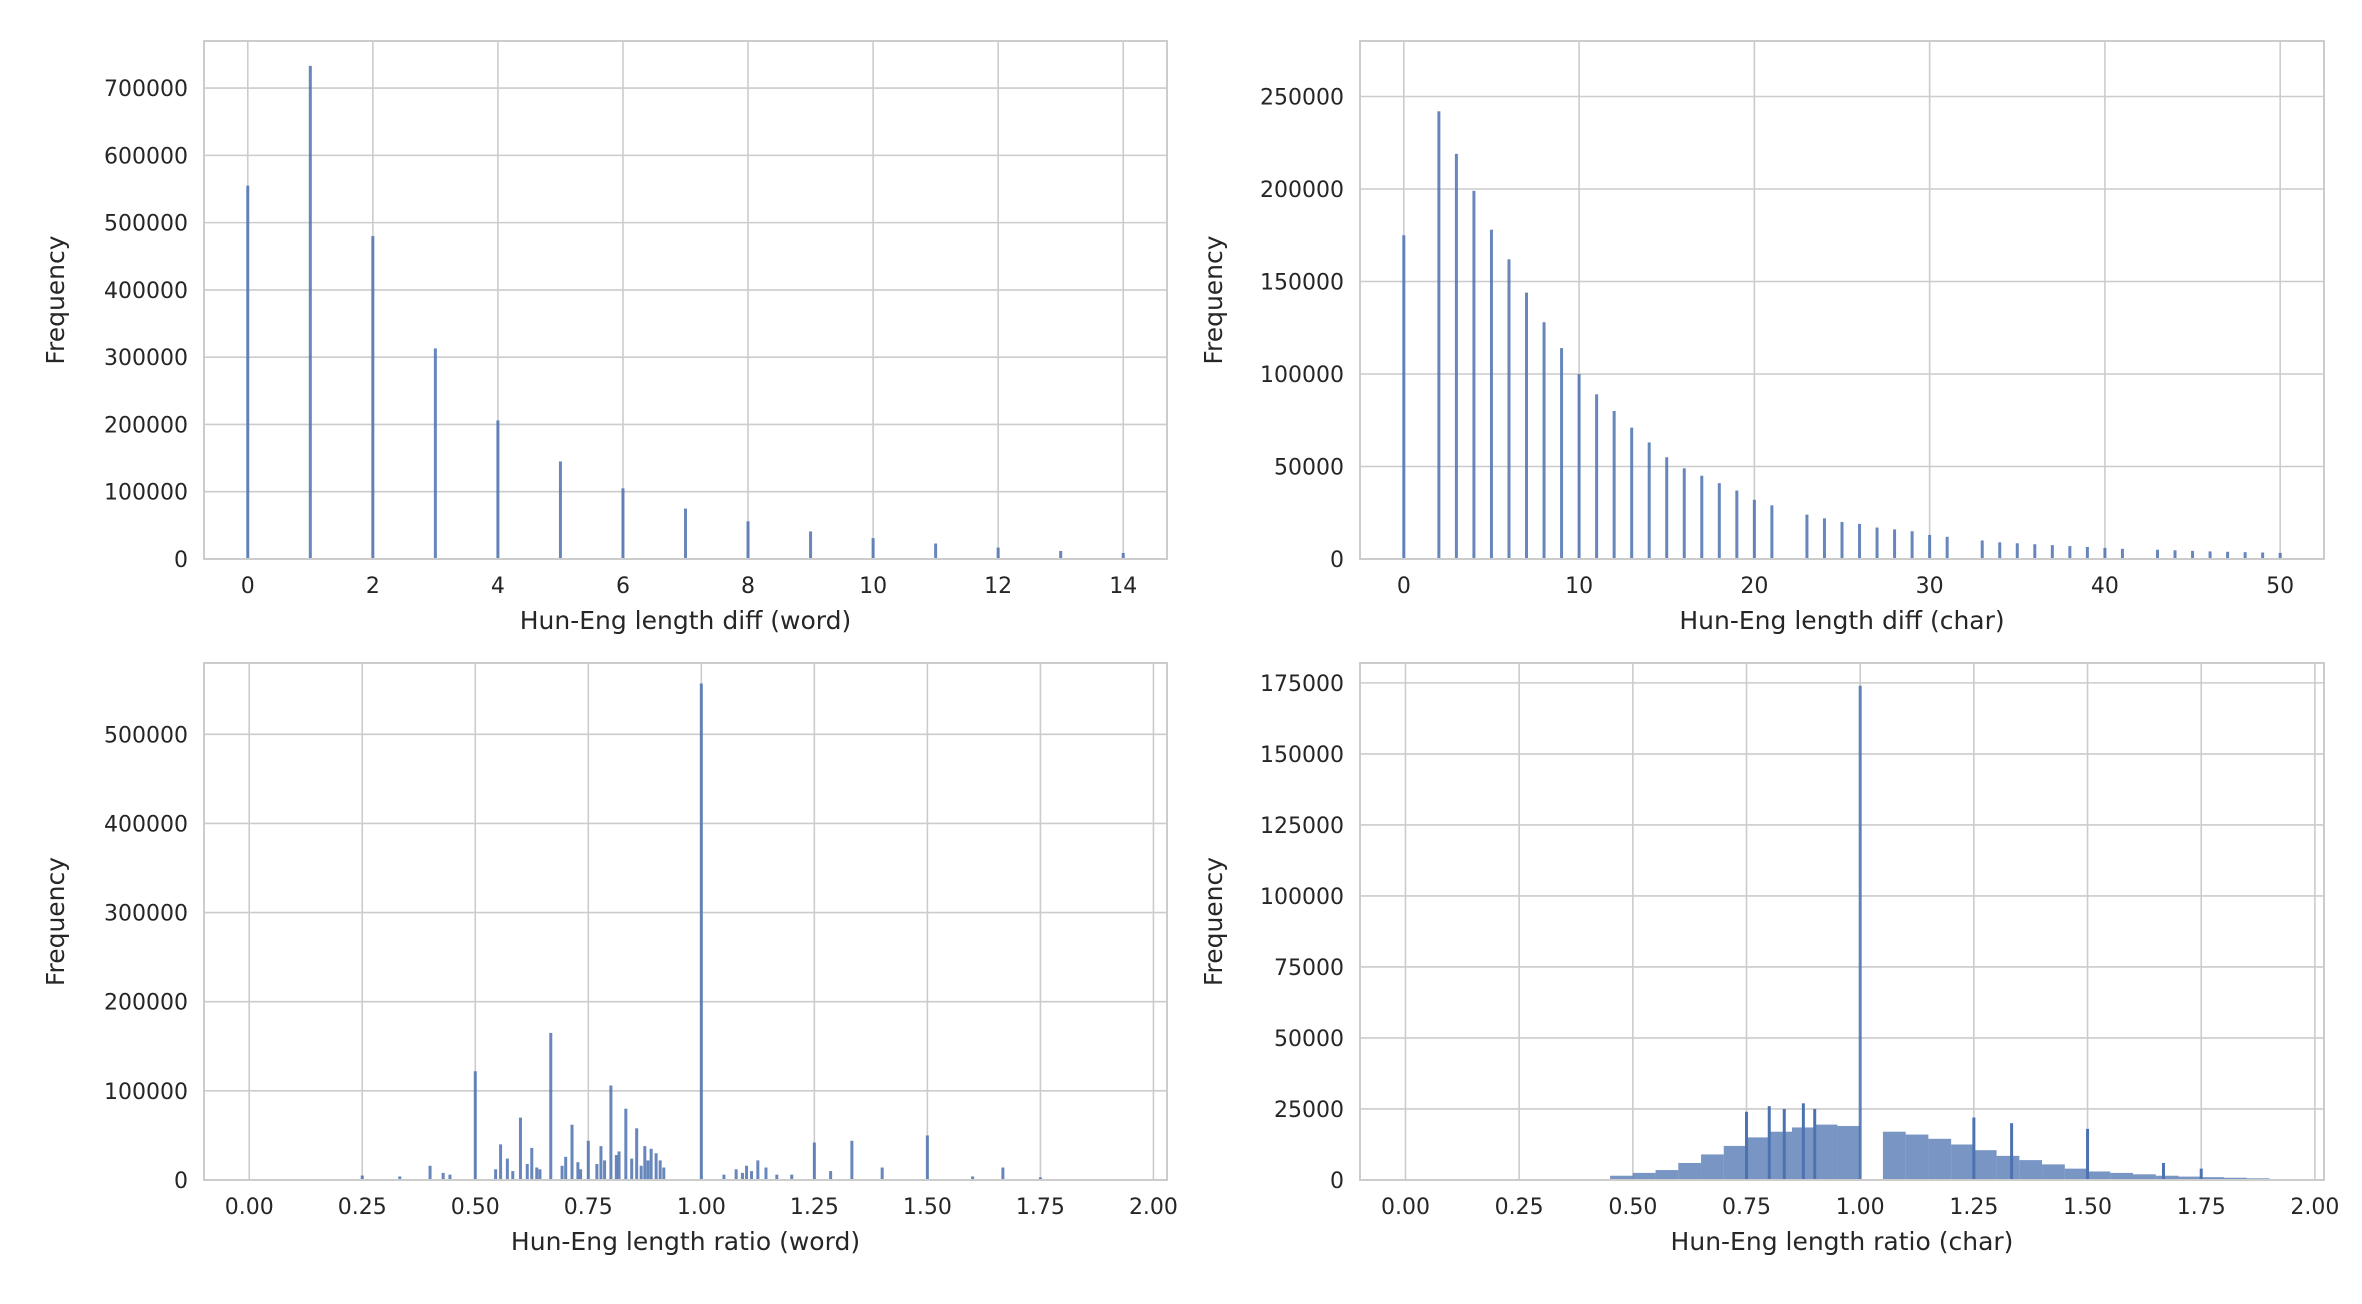  Describe the element at coordinates (1754, 586) in the screenshot. I see `x-tick-label: 20` at that location.